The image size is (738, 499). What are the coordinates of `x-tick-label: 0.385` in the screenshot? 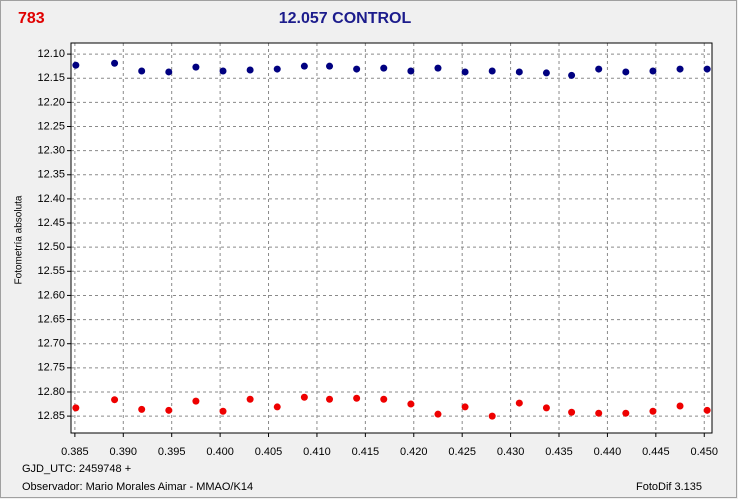 It's located at (75, 452).